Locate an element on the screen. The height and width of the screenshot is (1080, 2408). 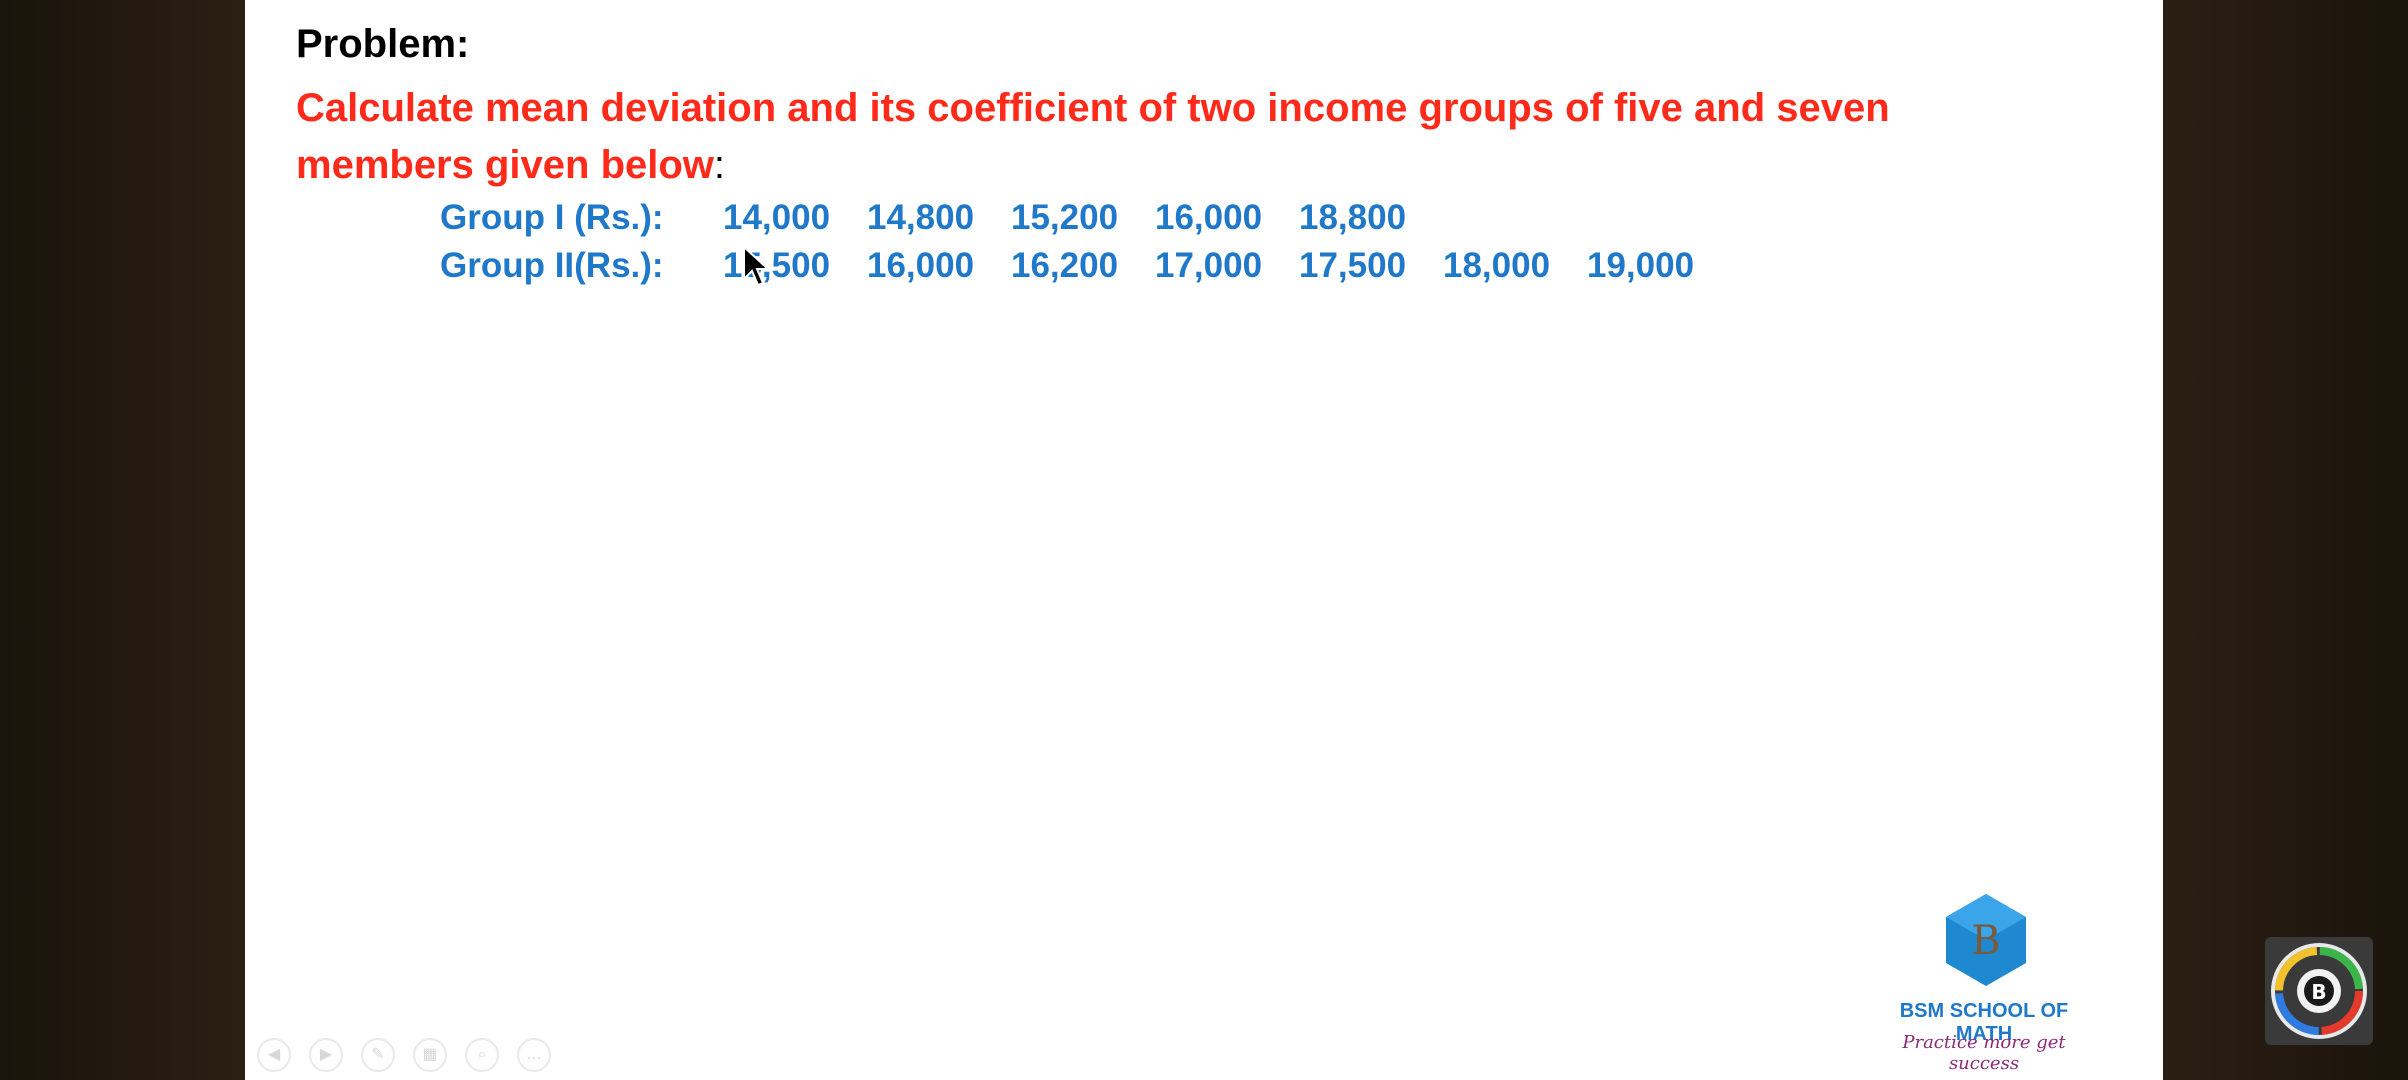
group-1-value: 16,000 is located at coordinates (1209, 217).